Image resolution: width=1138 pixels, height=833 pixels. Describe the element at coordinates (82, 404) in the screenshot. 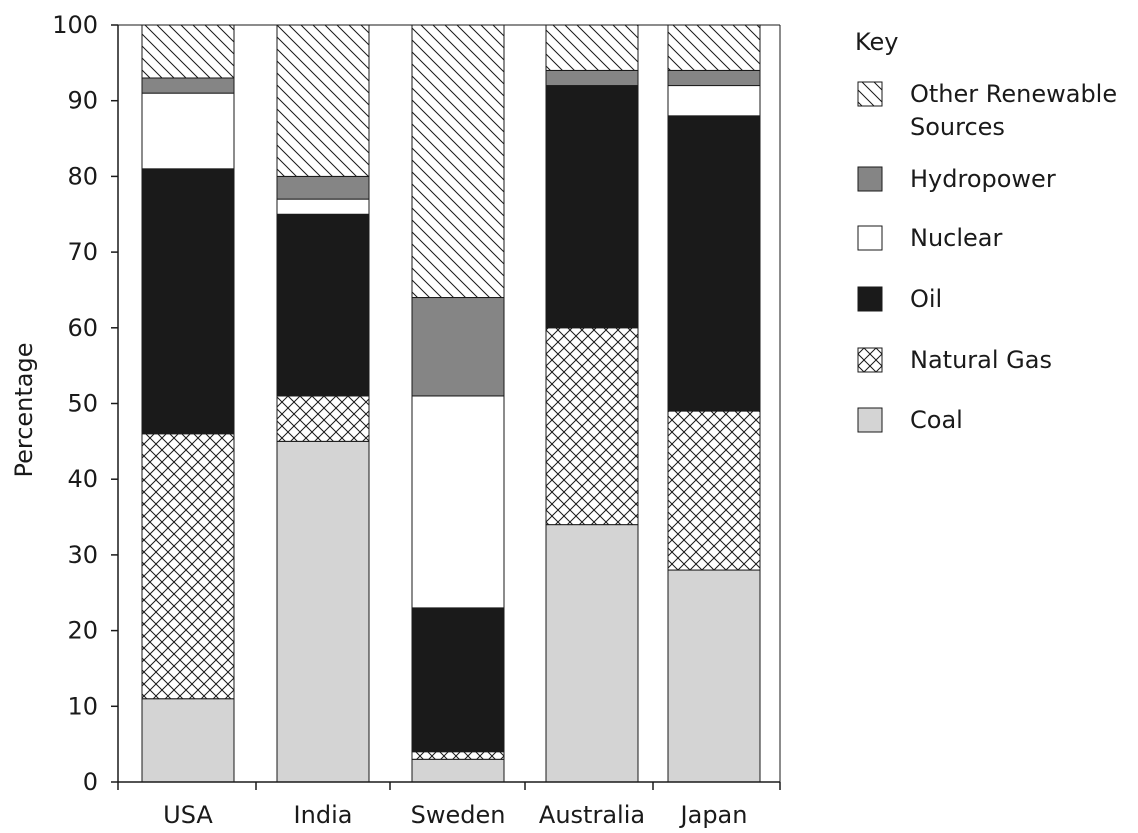

I see `y-tick-label-50: 50` at that location.